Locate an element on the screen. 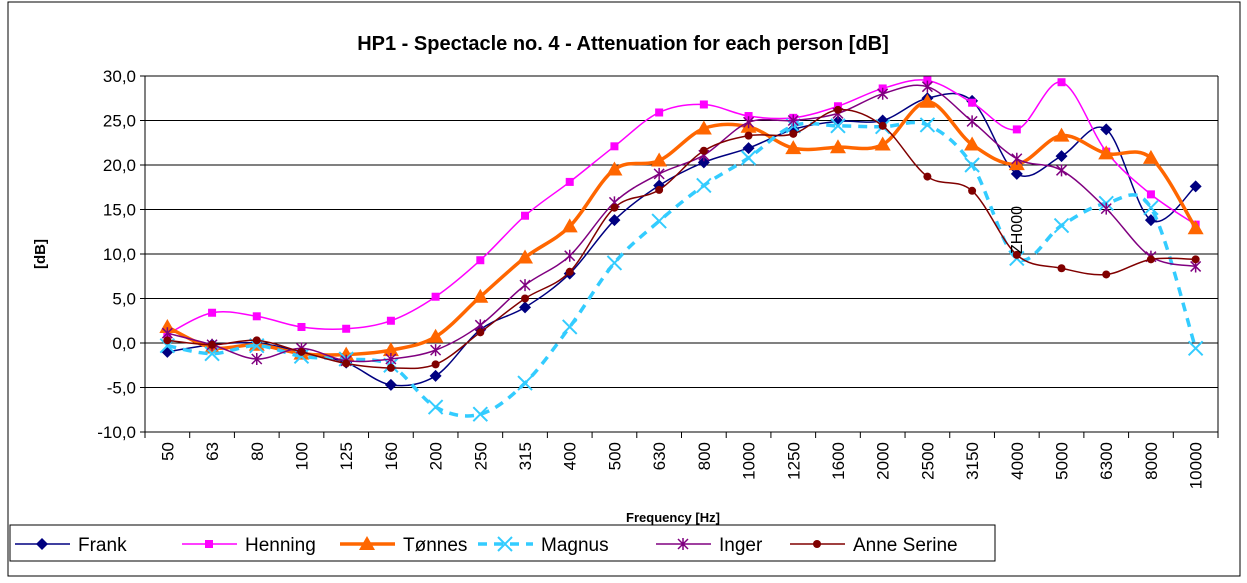 Image resolution: width=1247 pixels, height=583 pixels. x-tick-label: 160 is located at coordinates (391, 456).